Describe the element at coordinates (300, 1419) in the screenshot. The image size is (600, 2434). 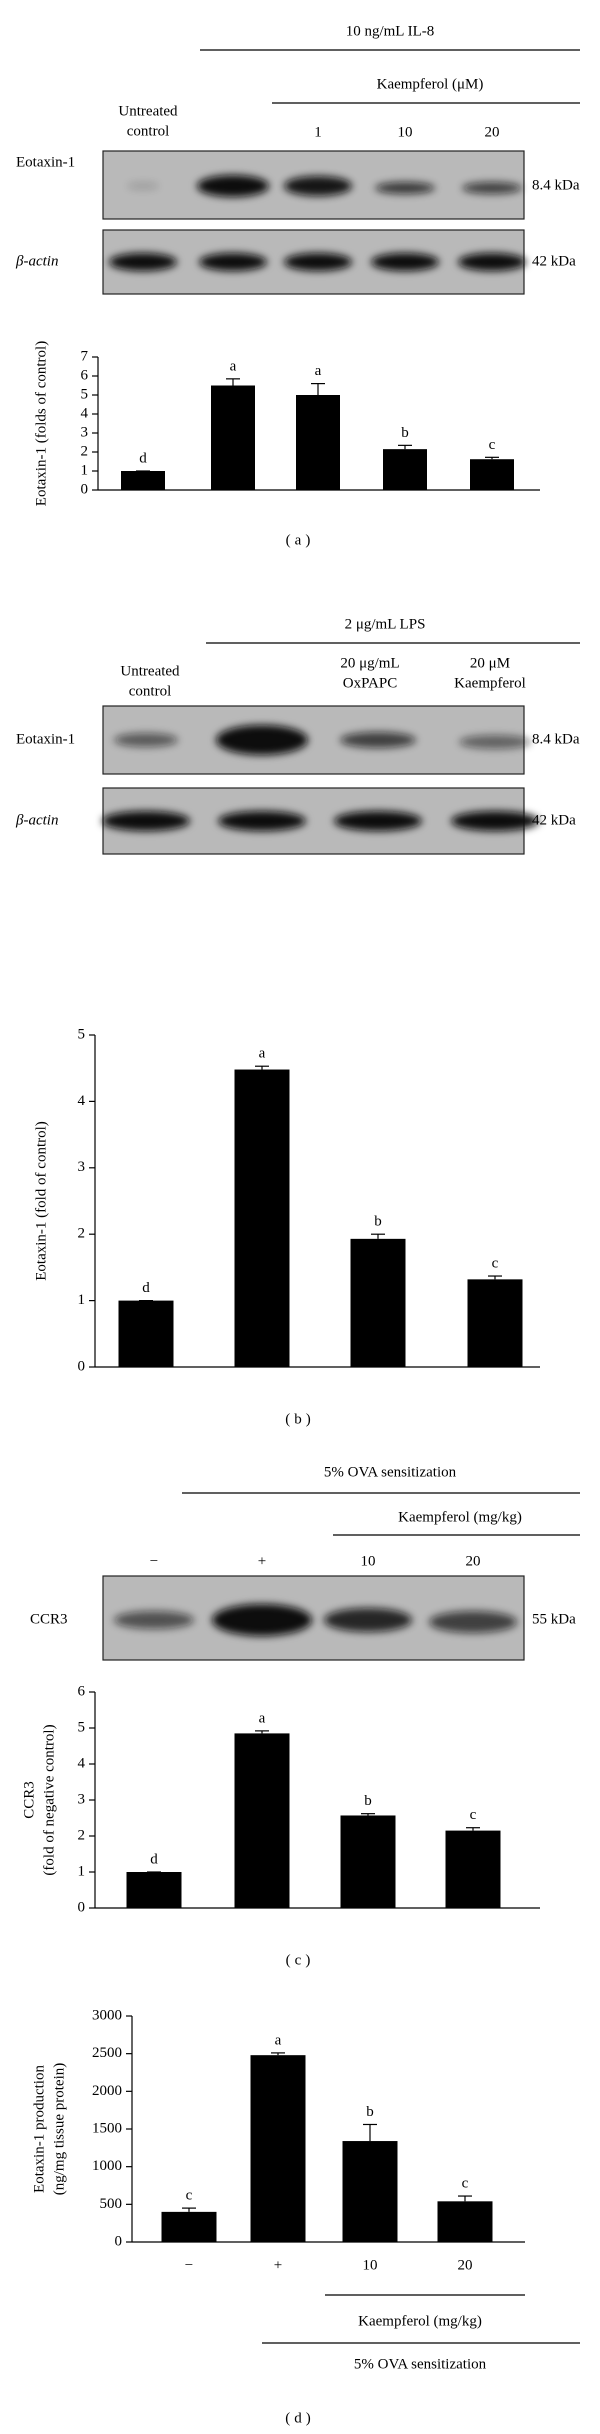
I see `panel-caption: (b)` at that location.